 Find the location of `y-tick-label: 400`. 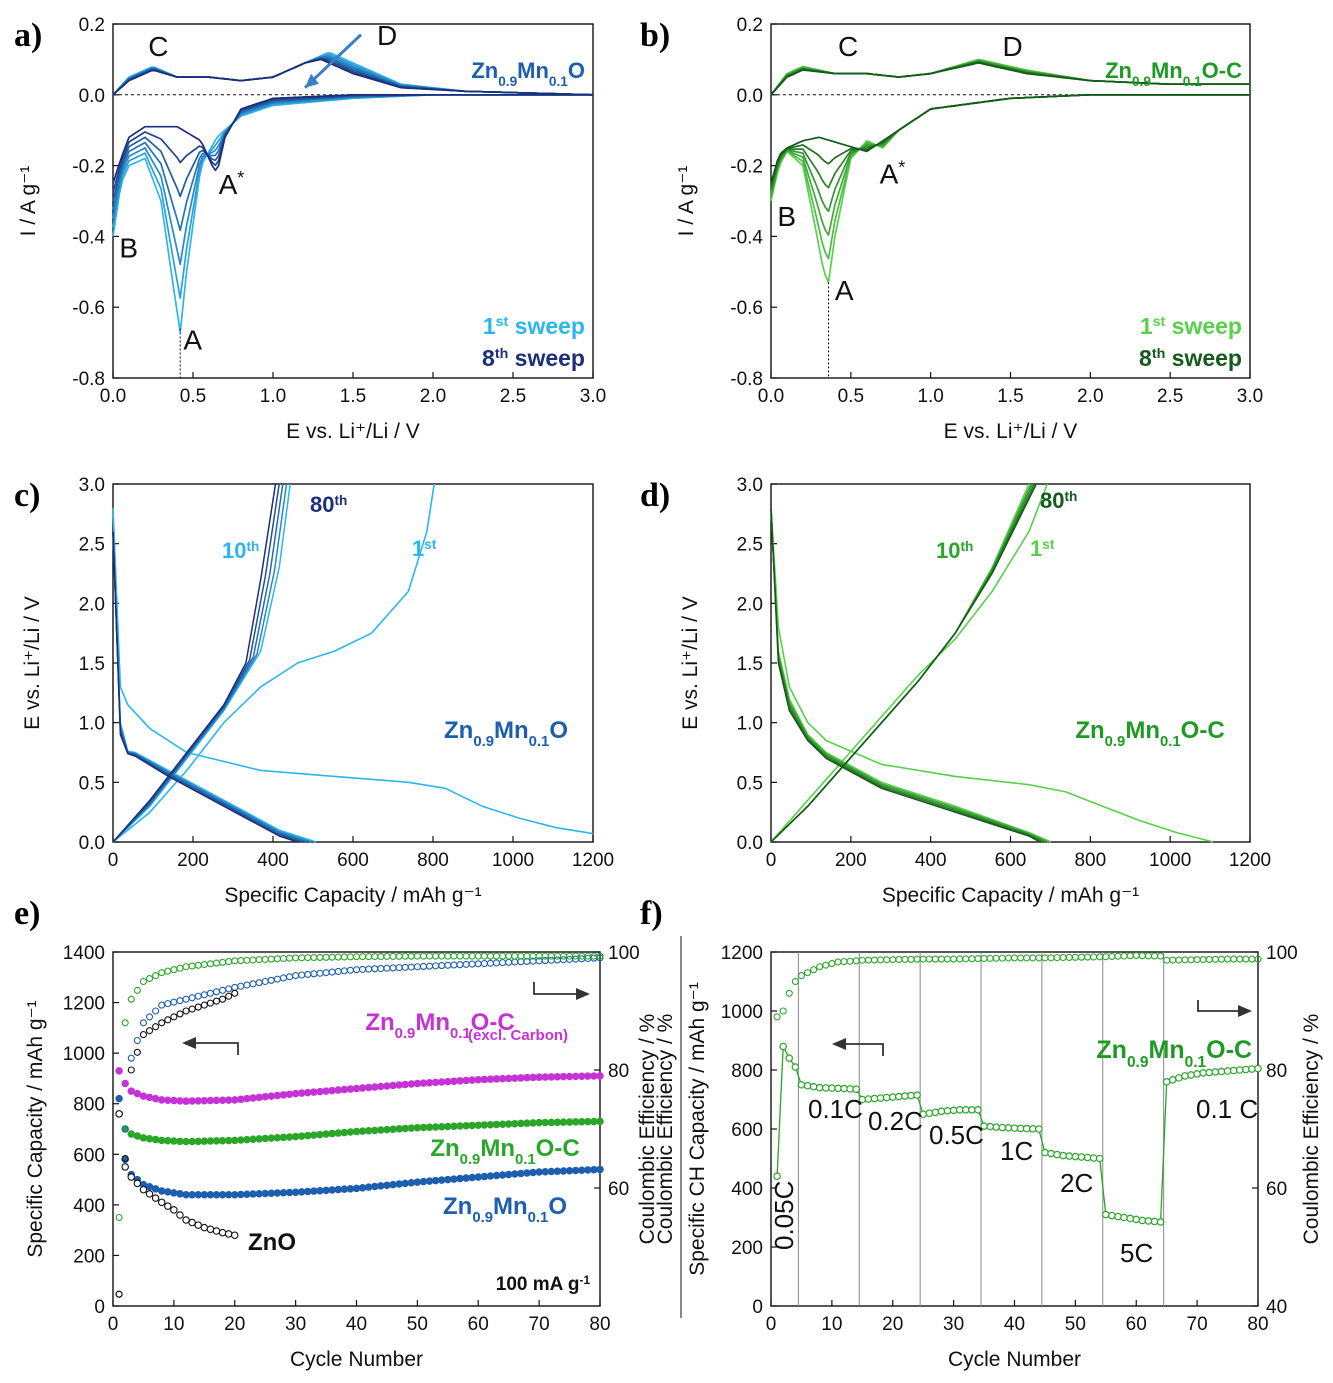

y-tick-label: 400 is located at coordinates (747, 1189).